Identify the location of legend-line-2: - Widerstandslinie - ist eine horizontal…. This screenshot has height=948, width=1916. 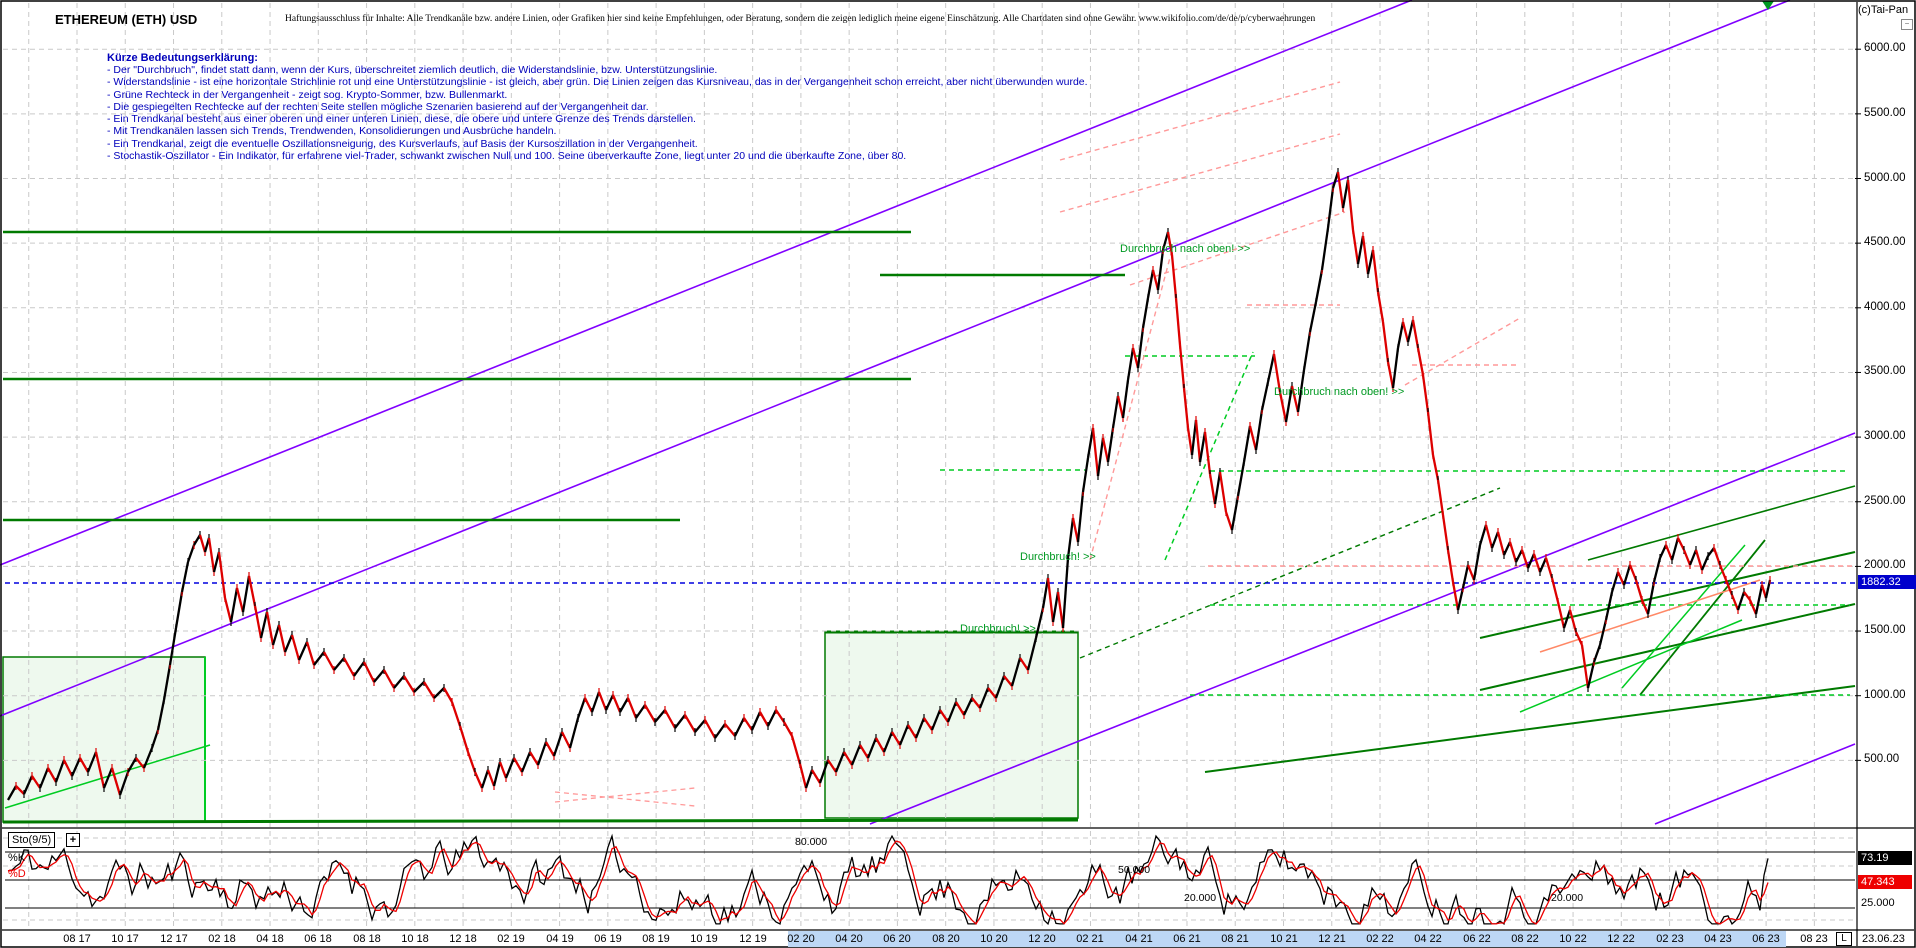
(597, 82).